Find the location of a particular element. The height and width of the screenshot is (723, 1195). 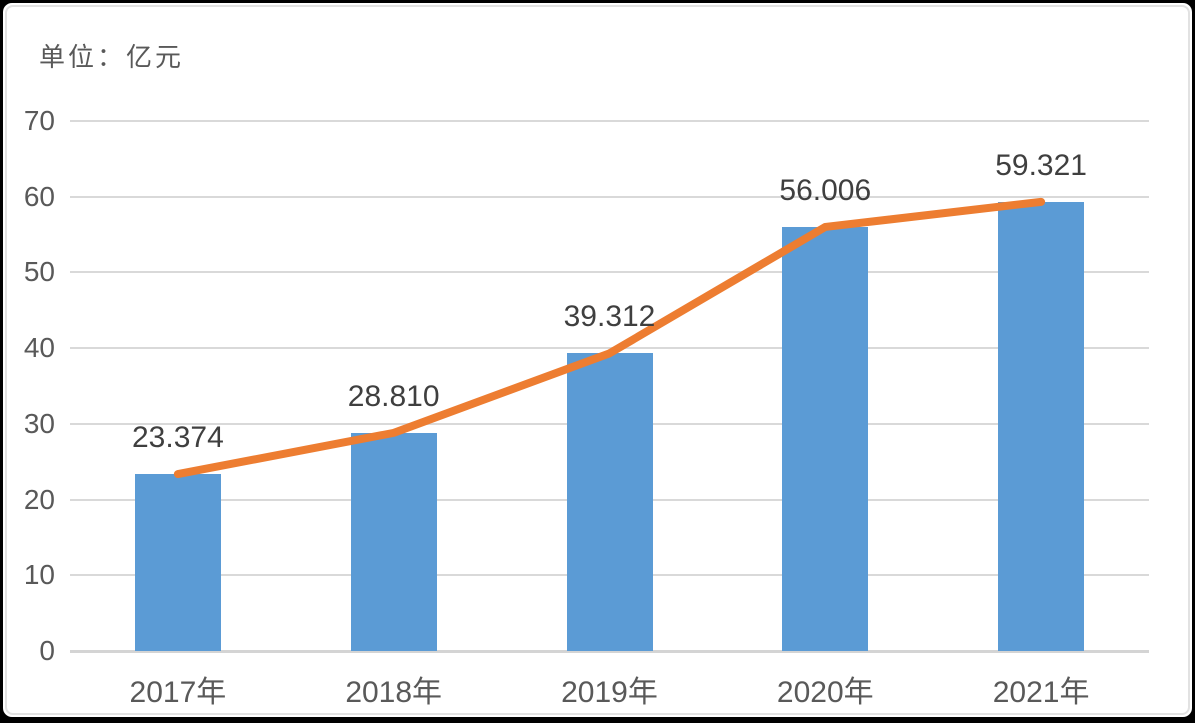

x-tick-label: 2018年 is located at coordinates (394, 692).